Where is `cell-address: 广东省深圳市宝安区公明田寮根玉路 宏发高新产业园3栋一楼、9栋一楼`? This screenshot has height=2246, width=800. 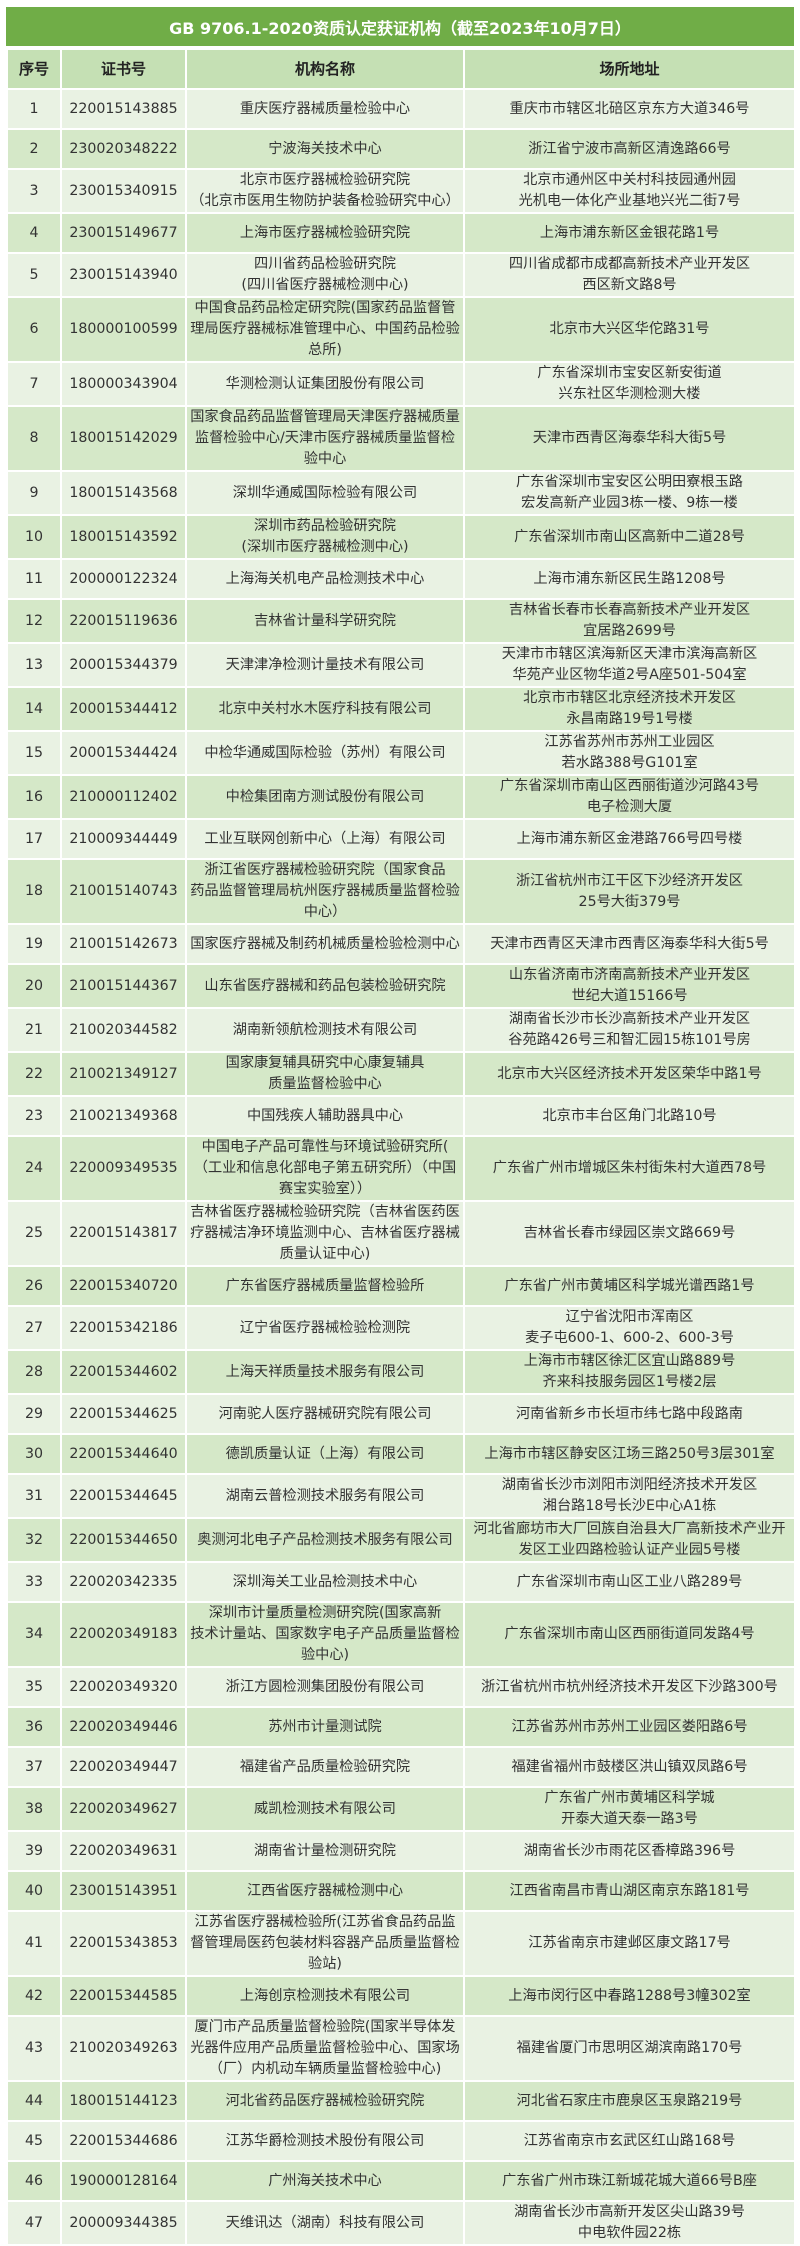 cell-address: 广东省深圳市宝安区公明田寮根玉路 宏发高新产业园3栋一楼、9栋一楼 is located at coordinates (629, 493).